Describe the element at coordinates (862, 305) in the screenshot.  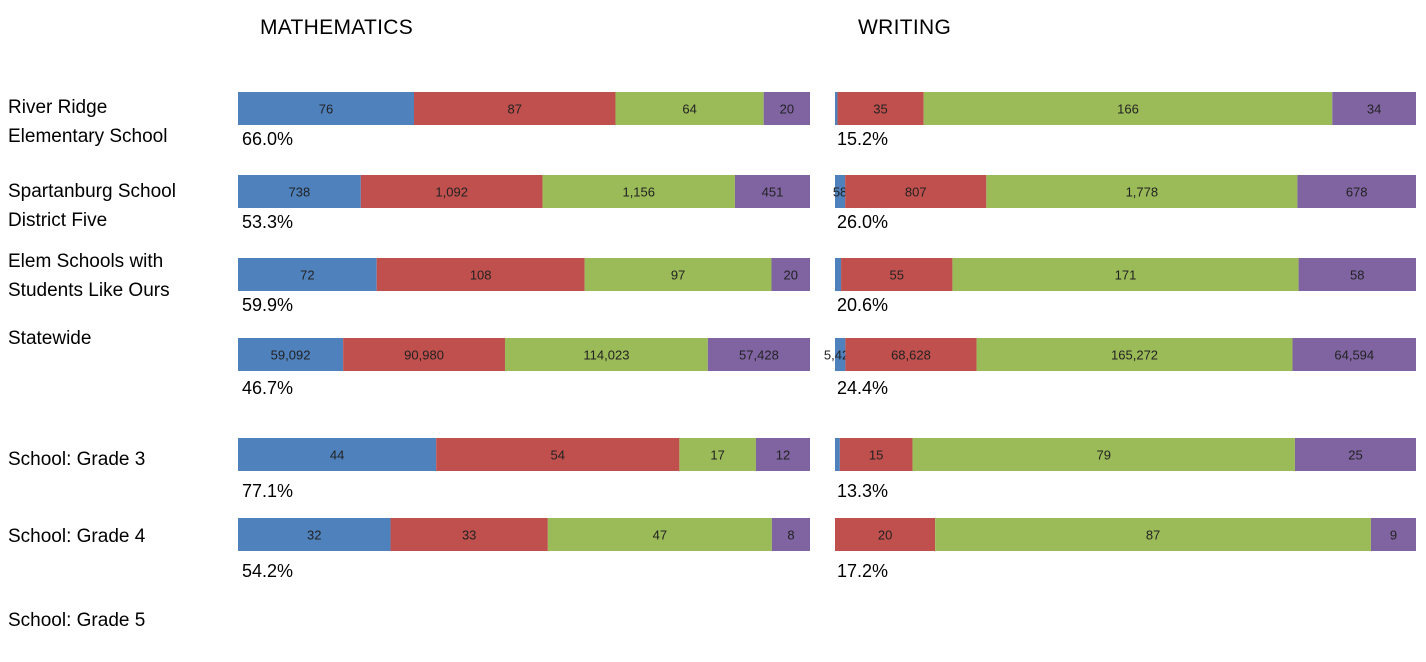
I see `writing-percent-label: 20.6%` at that location.